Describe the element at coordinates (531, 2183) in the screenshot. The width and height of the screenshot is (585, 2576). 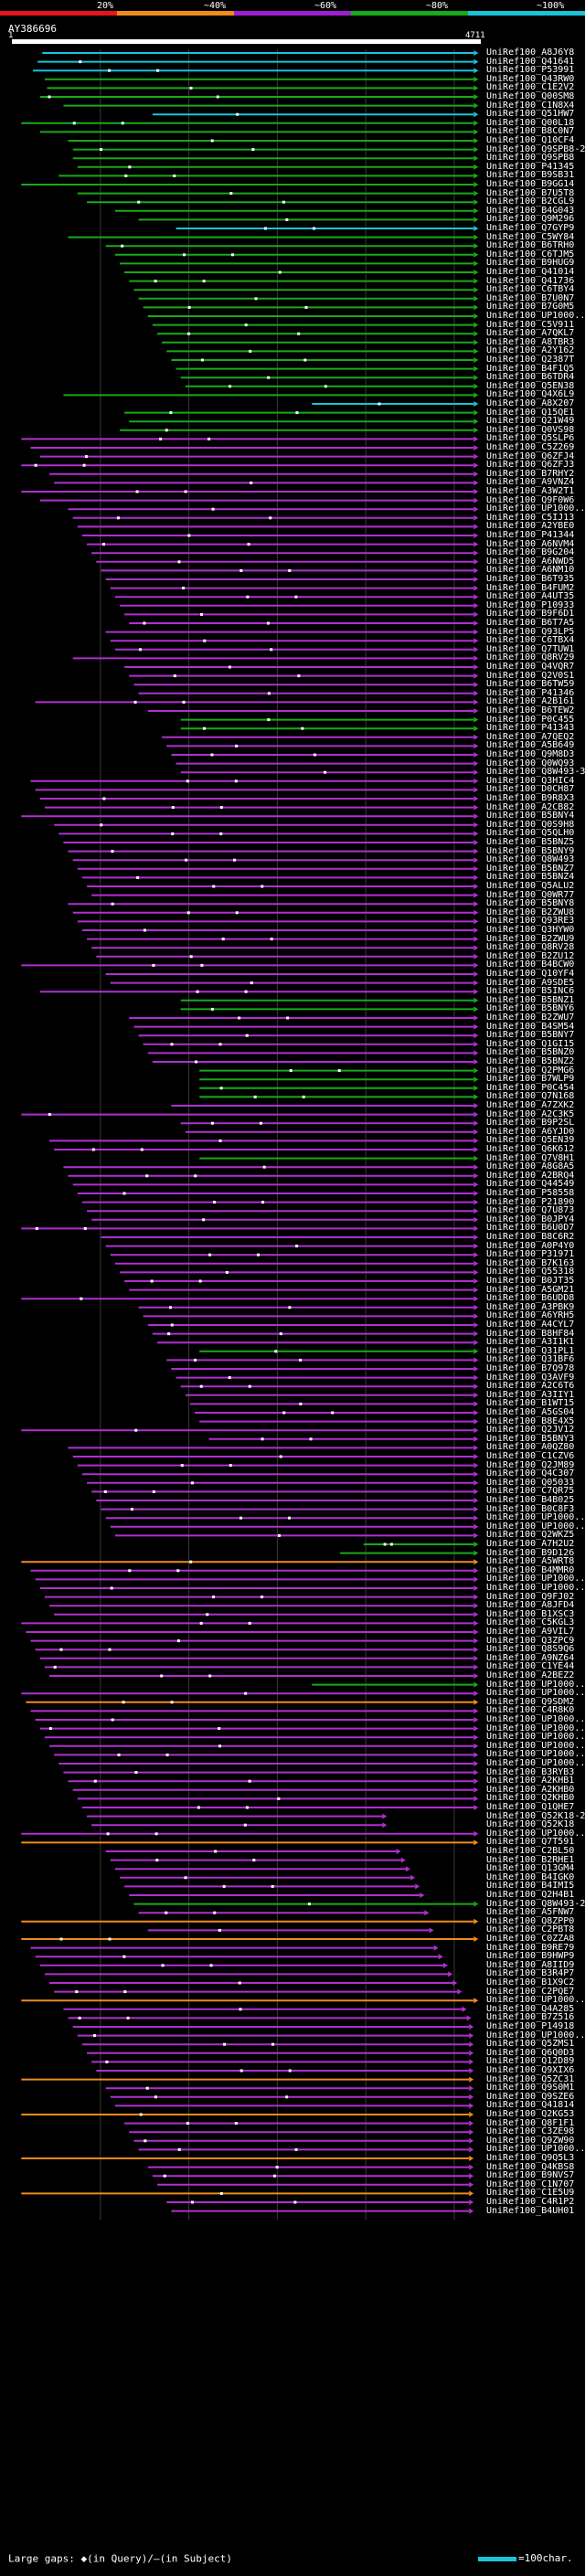
I see `hit-label: UniRef100_C1N707` at that location.